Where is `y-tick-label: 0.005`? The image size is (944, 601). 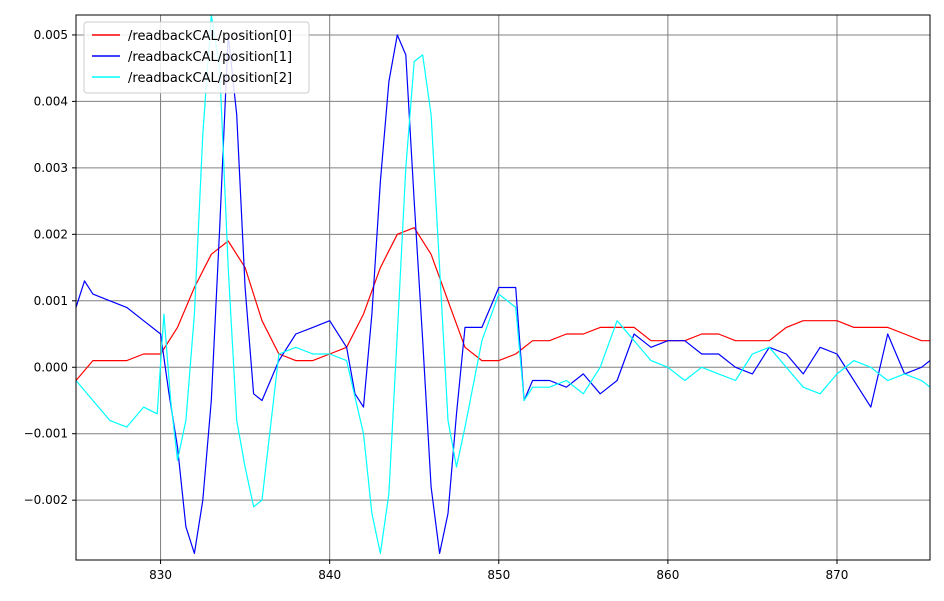 y-tick-label: 0.005 is located at coordinates (51, 35).